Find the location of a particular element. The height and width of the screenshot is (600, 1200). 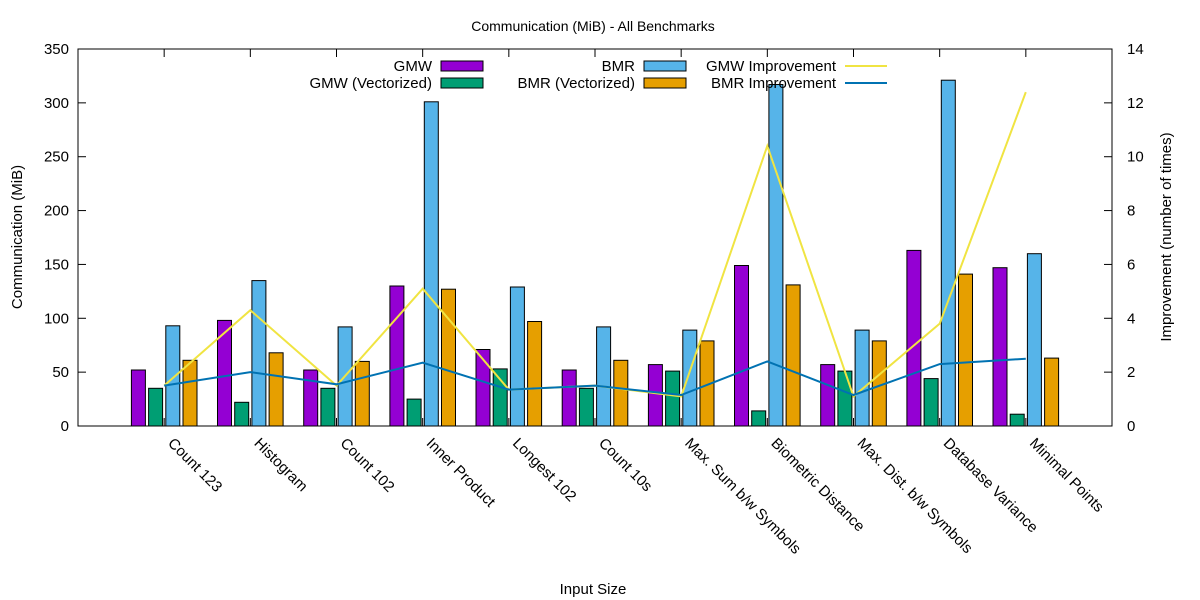

y-tick-label-1: 50 is located at coordinates (60, 372).